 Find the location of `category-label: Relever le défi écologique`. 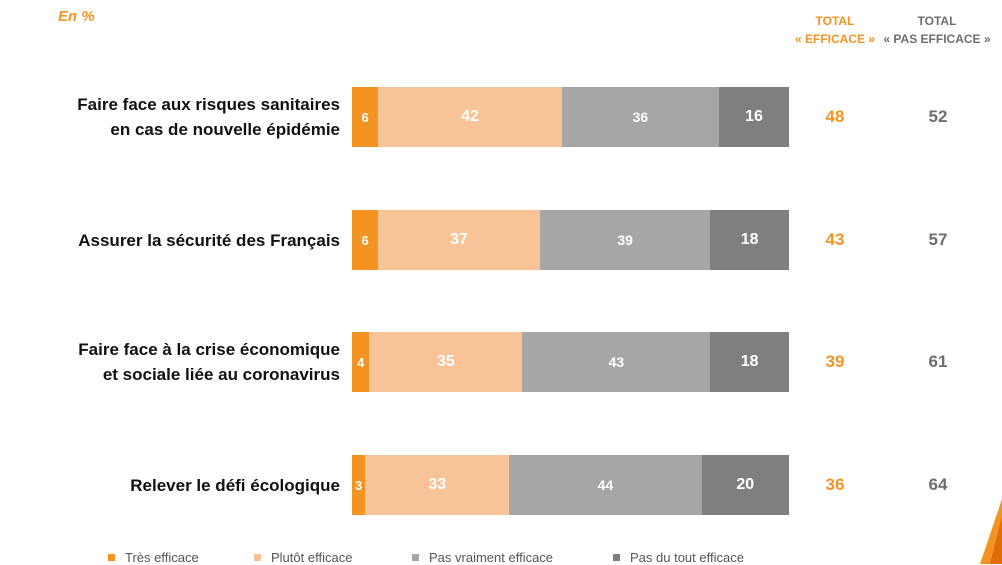

category-label: Relever le défi écologique is located at coordinates (170, 485).